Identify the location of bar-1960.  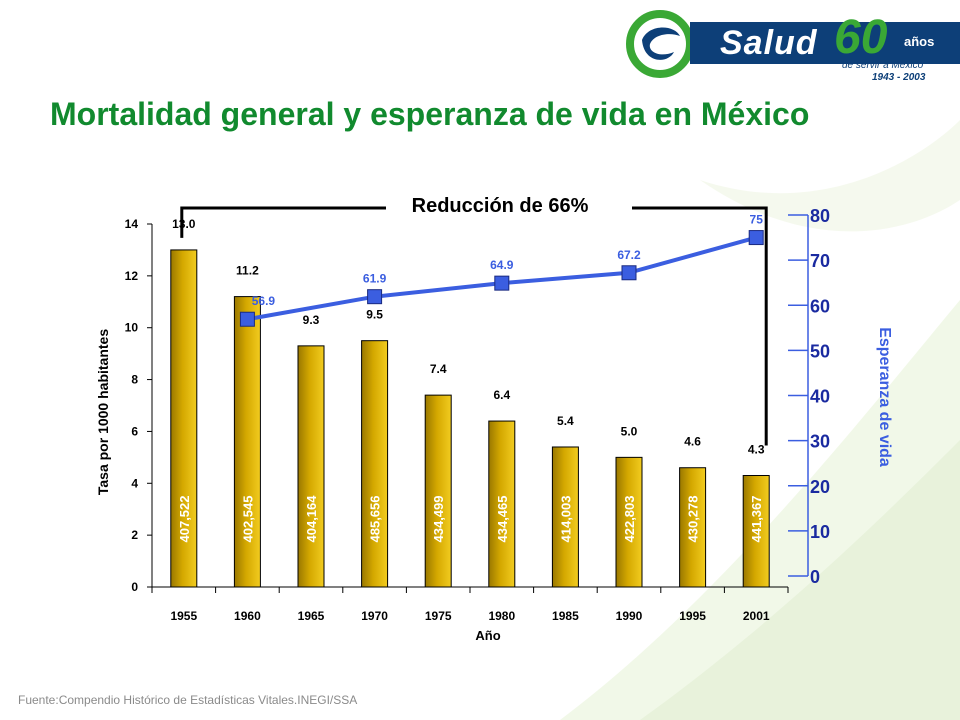
(247, 442).